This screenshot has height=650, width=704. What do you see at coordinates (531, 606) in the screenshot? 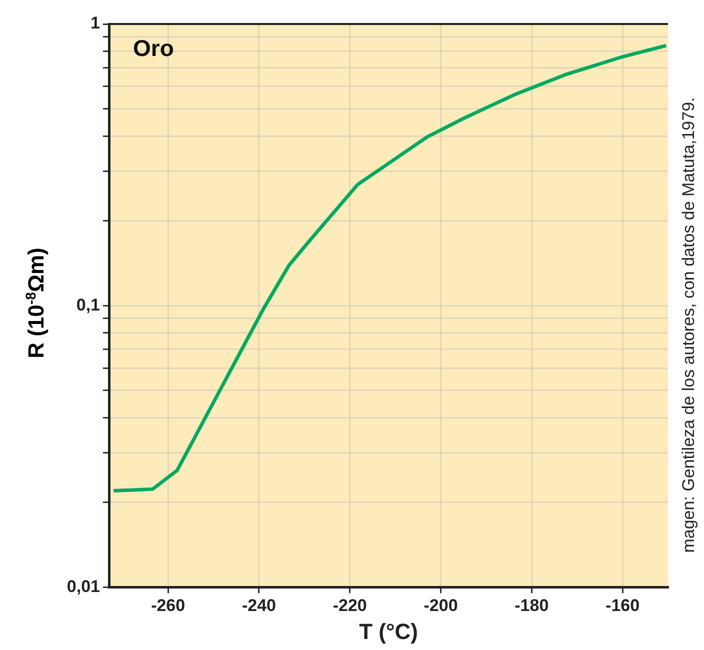
I see `x-tick-label: -180` at bounding box center [531, 606].